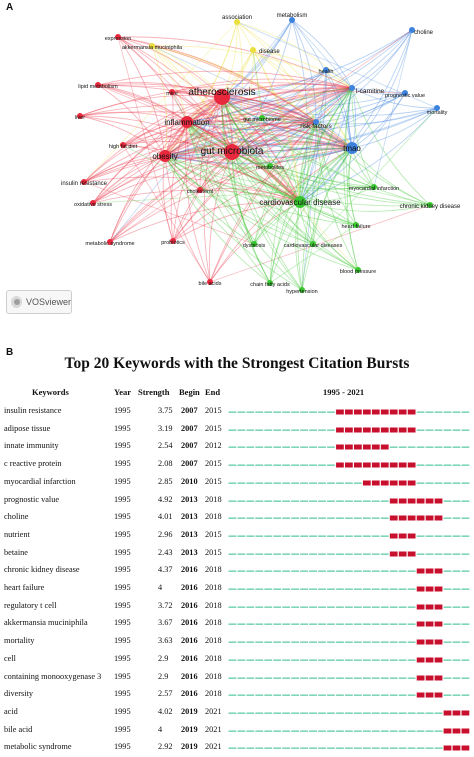 The height and width of the screenshot is (757, 474). I want to click on network-node-label: choline, so click(424, 33).